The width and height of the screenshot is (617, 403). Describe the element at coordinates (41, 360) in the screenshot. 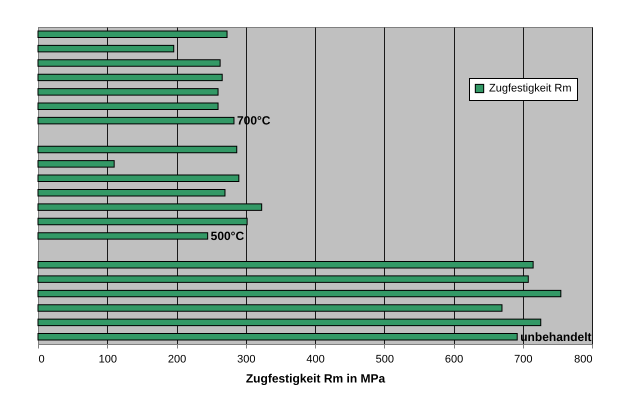

I see `x-tick-label: 0` at that location.